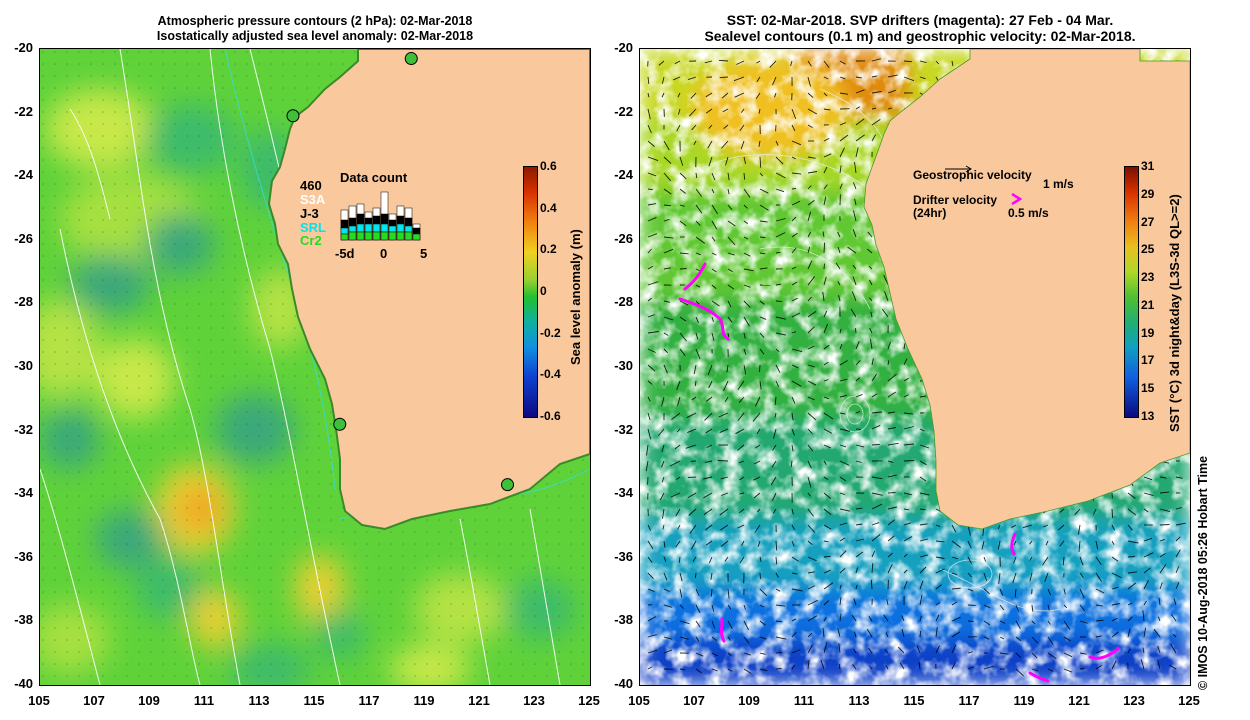 The height and width of the screenshot is (720, 1250). I want to click on left-lat-tick: -38, so click(23, 620).